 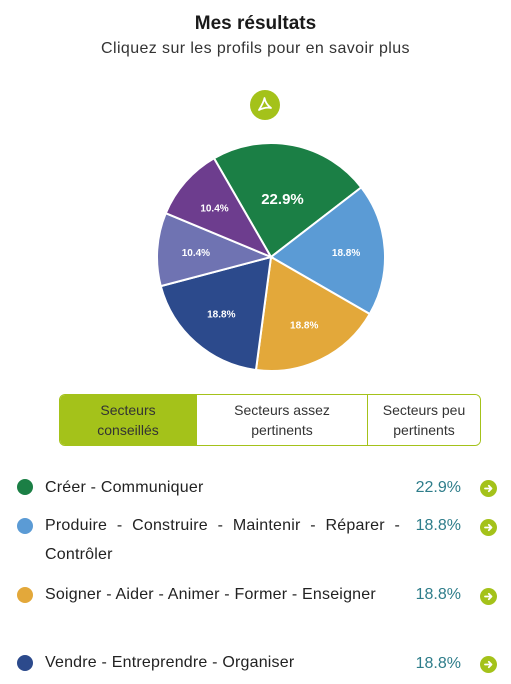 What do you see at coordinates (281, 420) in the screenshot?
I see `tab-secteurs-assez-pertinents: Secteurs assez pertinents` at bounding box center [281, 420].